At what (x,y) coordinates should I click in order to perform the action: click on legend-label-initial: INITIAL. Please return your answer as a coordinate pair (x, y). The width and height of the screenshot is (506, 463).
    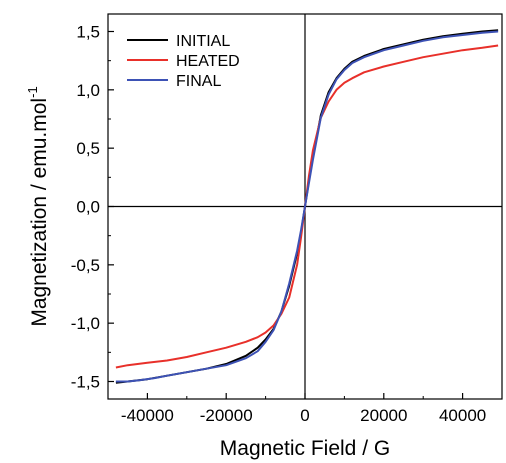
    Looking at the image, I should click on (203, 41).